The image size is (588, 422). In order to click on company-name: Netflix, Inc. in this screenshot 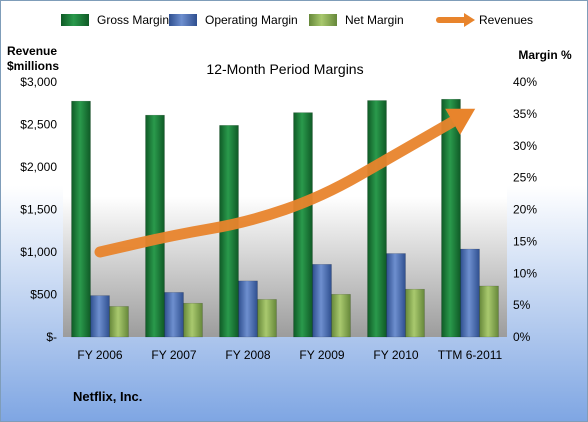, I will do `click(107, 396)`.